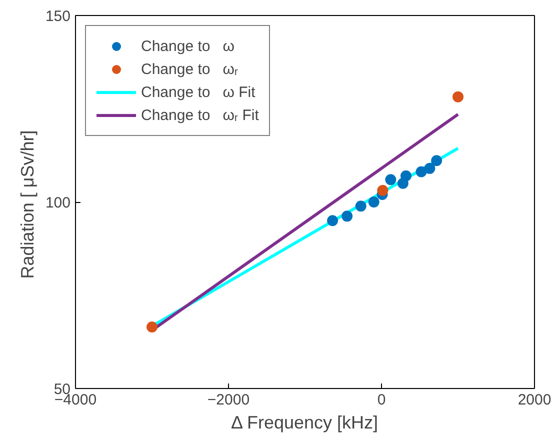 This screenshot has width=559, height=448. I want to click on y-axis-title: Radiation [ μSv/hr], so click(27, 204).